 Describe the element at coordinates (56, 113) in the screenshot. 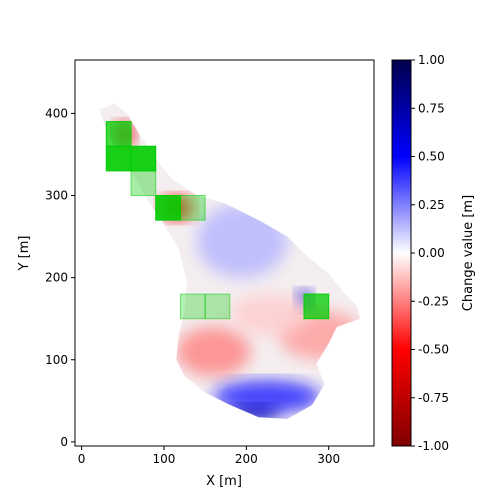

I see `y-tick-label: 400` at that location.